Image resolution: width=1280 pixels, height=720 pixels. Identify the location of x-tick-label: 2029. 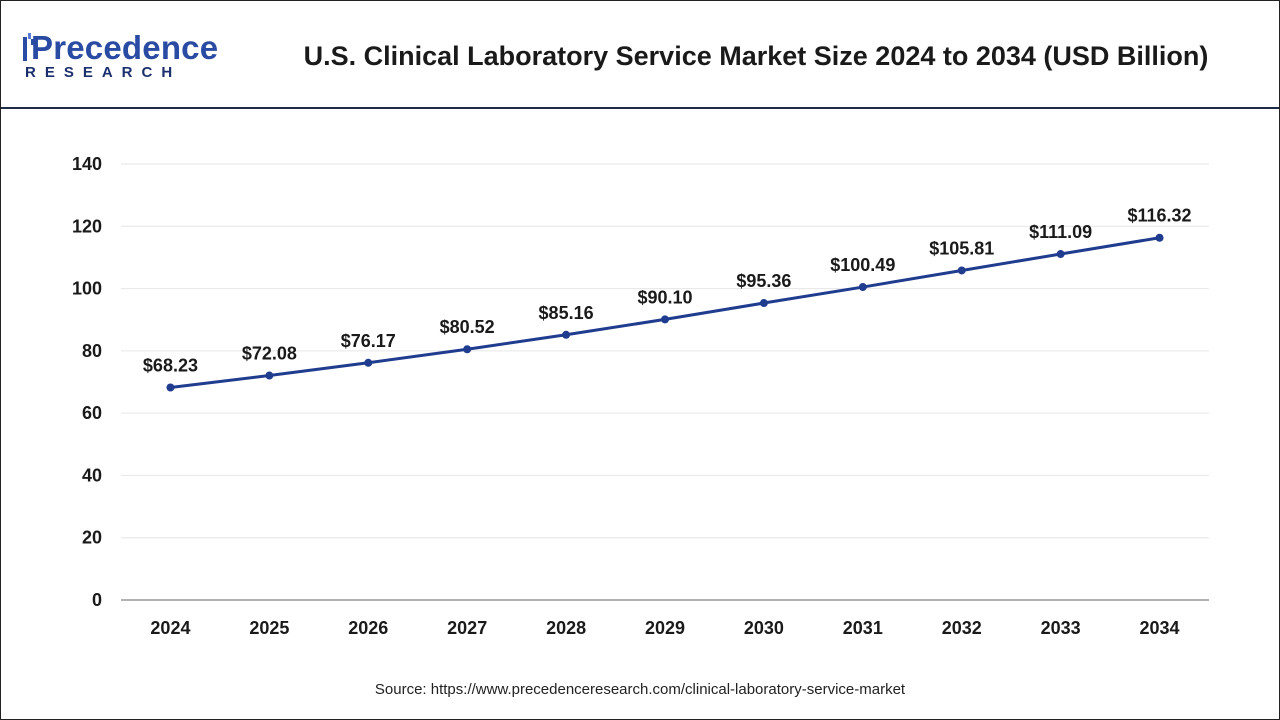
(665, 628).